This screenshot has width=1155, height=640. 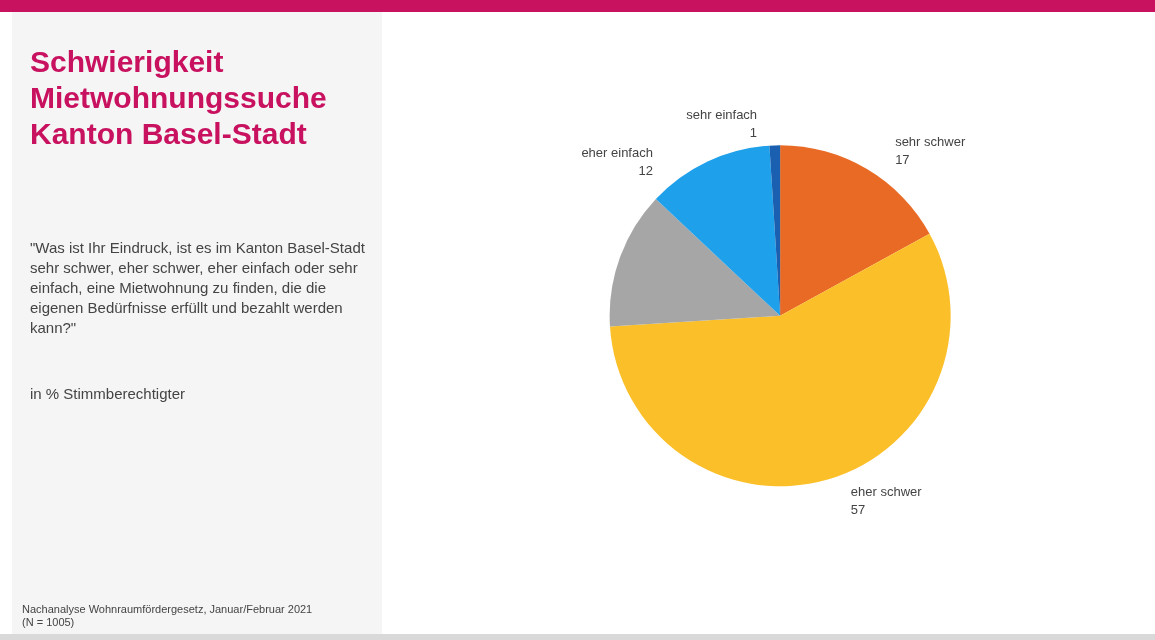 What do you see at coordinates (168, 616) in the screenshot?
I see `text: Nachanalyse Wohnraumfördergesetz, Januar/Februar 2021 (N = 1005)` at bounding box center [168, 616].